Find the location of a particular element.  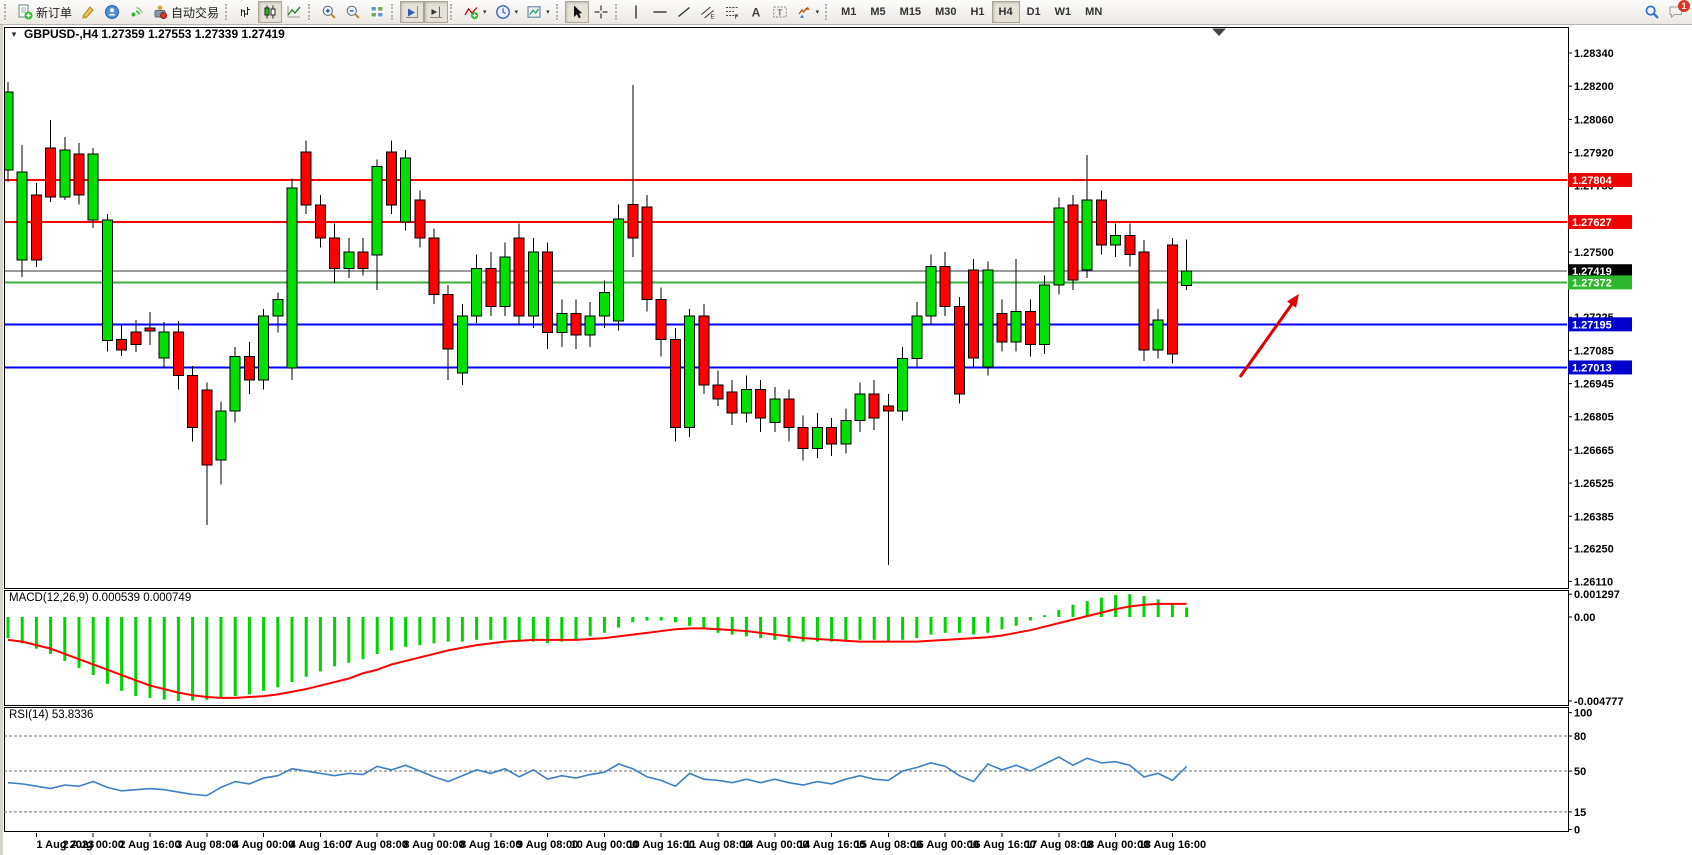

hline-icon is located at coordinates (660, 12).